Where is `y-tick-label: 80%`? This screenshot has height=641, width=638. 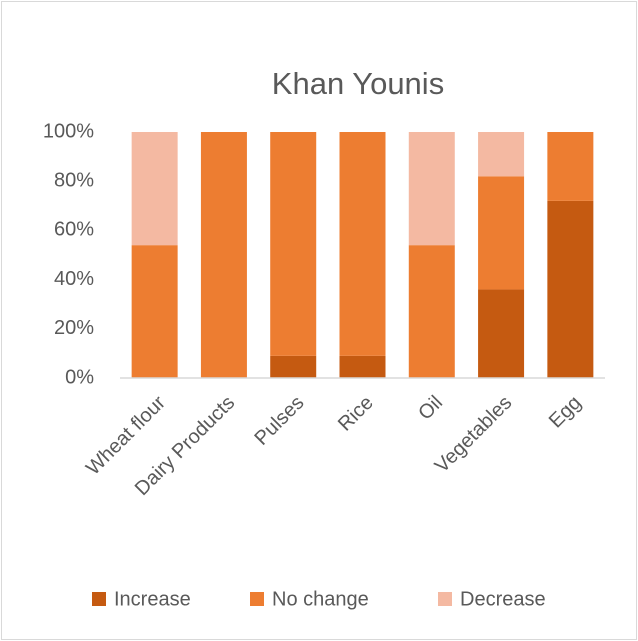
y-tick-label: 80% is located at coordinates (74, 180).